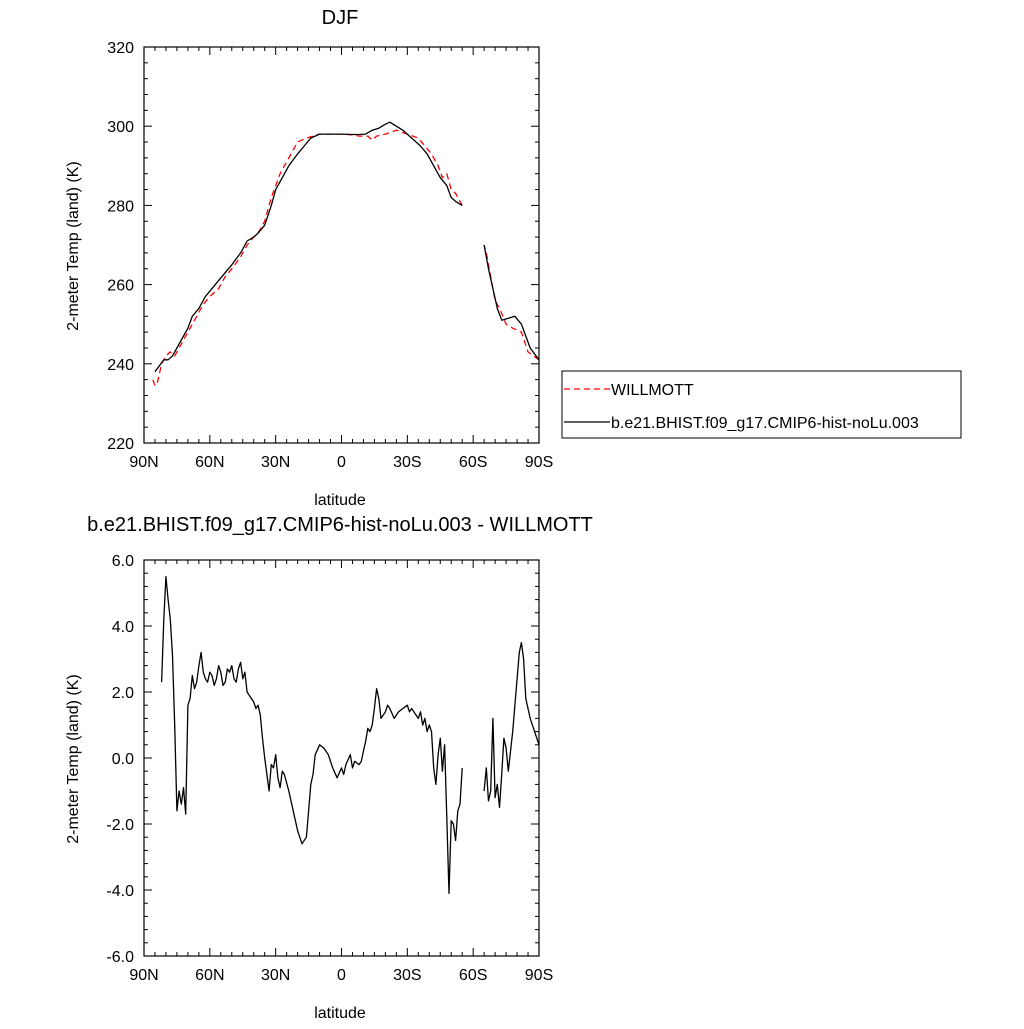 This screenshot has width=1024, height=1029. I want to click on y-tick-label: 280, so click(120, 206).